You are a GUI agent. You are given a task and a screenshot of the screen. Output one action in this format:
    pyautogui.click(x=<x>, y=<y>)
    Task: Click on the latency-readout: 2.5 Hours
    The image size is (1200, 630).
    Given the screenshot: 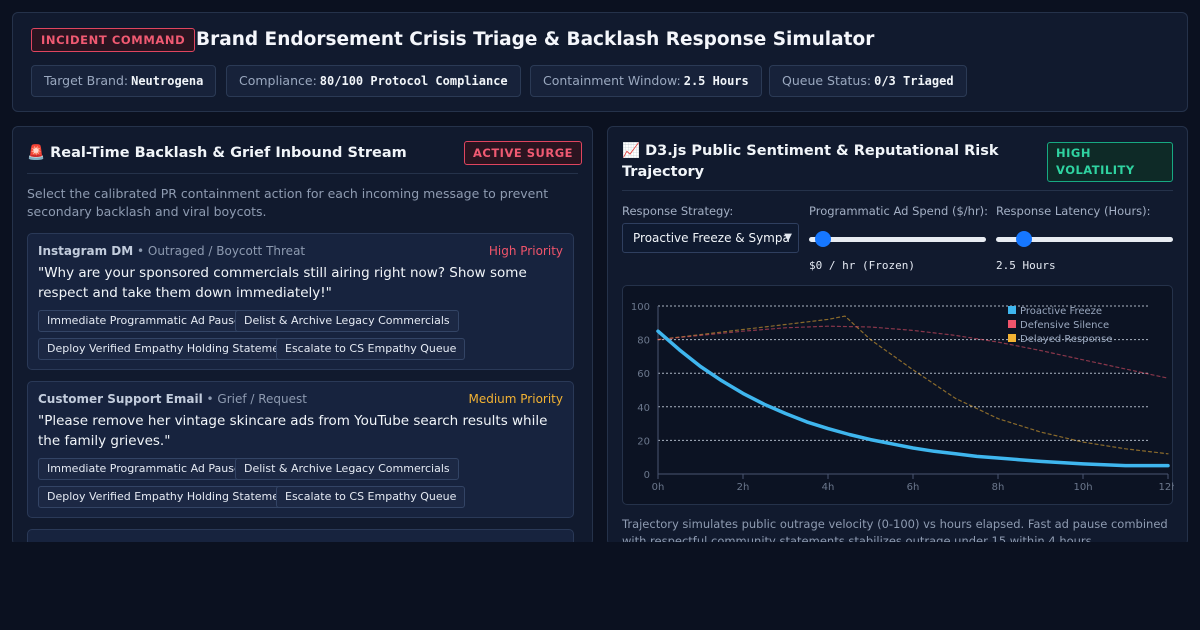 What is the action you would take?
    pyautogui.click(x=1026, y=265)
    